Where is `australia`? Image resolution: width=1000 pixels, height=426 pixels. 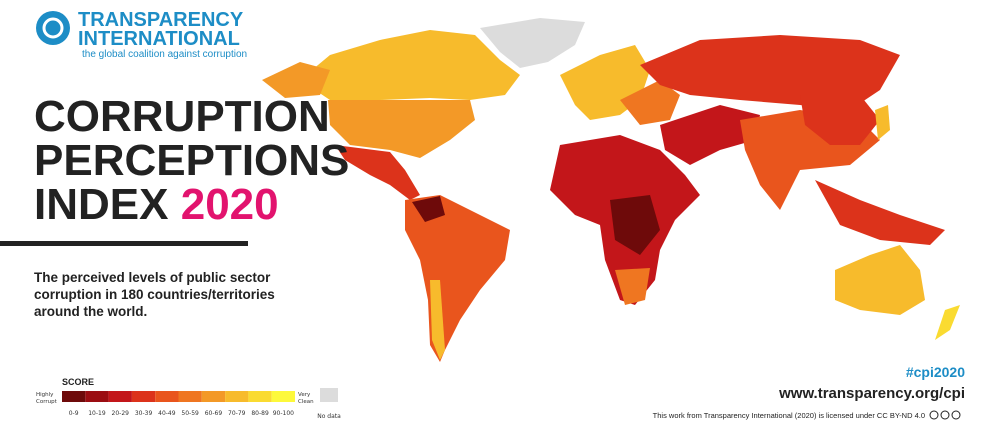
australia is located at coordinates (880, 280).